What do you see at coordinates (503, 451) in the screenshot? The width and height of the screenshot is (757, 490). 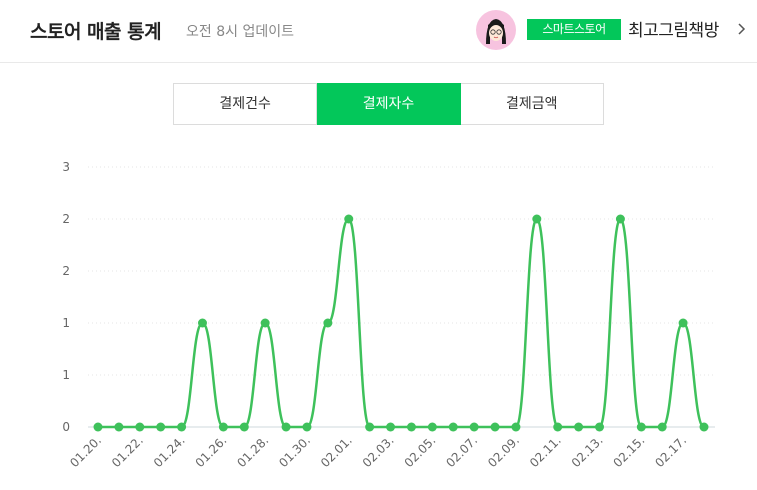 I see `x-tick-label: 02.09.` at bounding box center [503, 451].